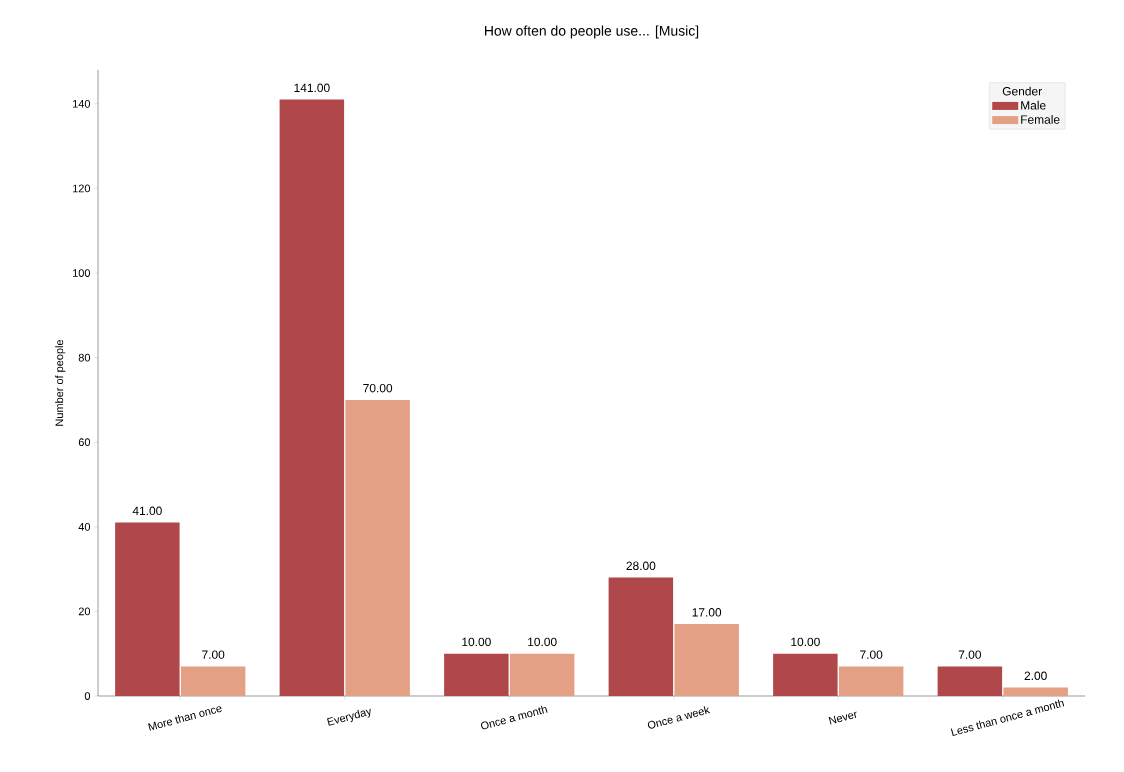 Image resolution: width=1124 pixels, height=772 pixels. What do you see at coordinates (842, 718) in the screenshot?
I see `x-tick-label: Never` at bounding box center [842, 718].